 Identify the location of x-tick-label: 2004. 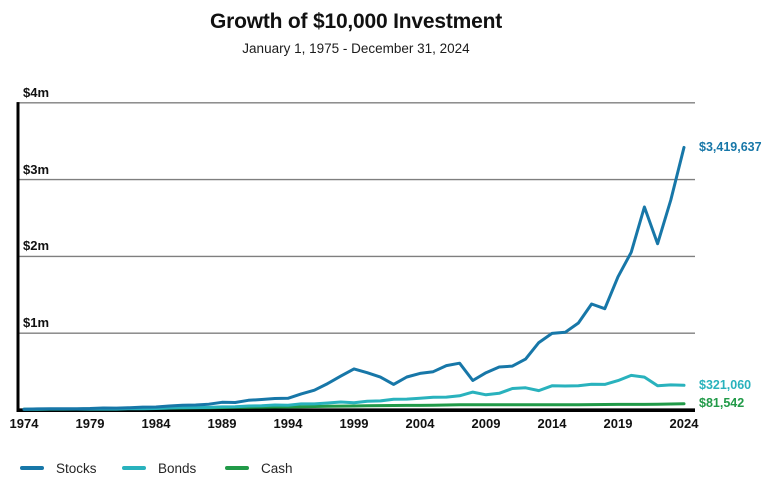
(420, 423).